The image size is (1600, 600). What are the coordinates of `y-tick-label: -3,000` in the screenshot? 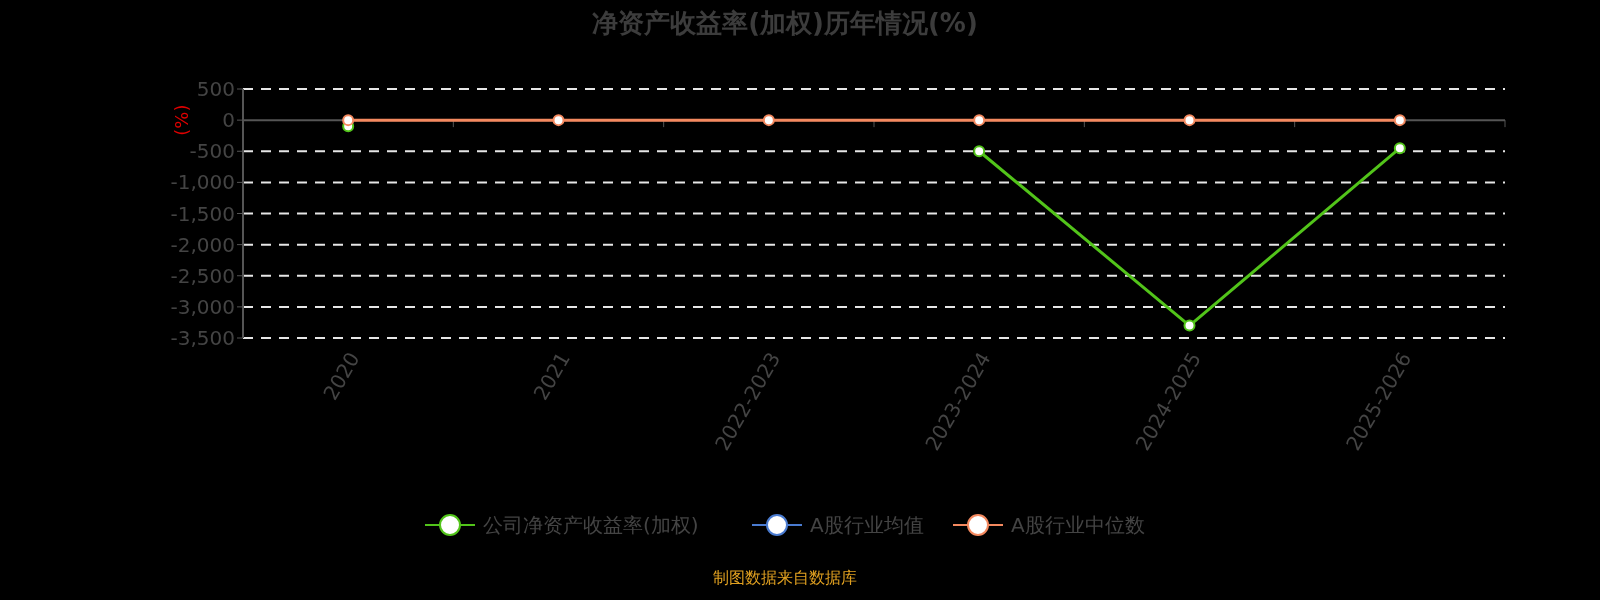 It's located at (202, 306).